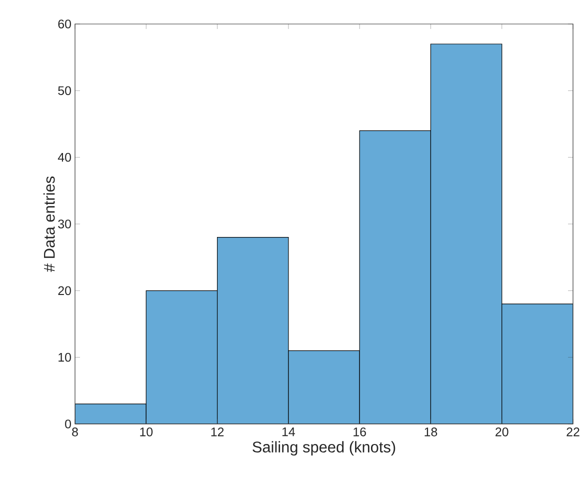 This screenshot has height=497, width=588. Describe the element at coordinates (64, 91) in the screenshot. I see `y-tick-label: 50` at that location.